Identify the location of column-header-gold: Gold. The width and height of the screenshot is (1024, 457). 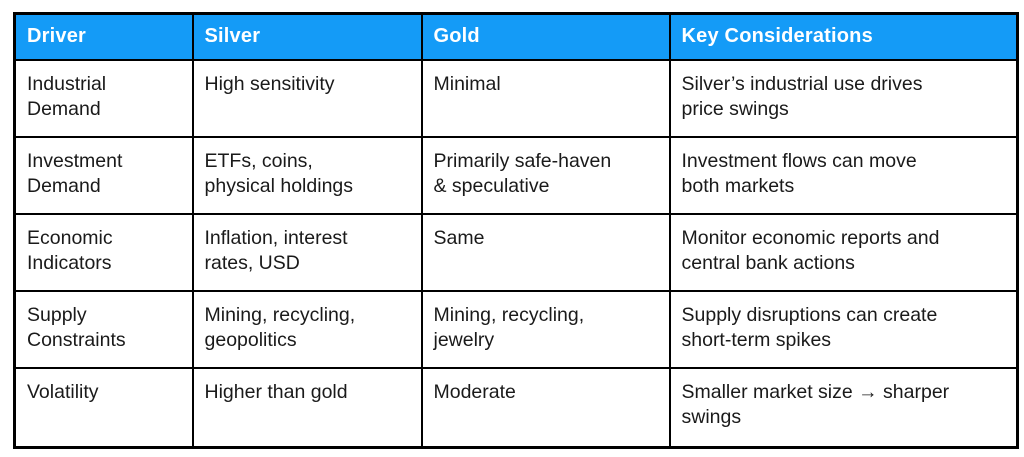
(545, 36).